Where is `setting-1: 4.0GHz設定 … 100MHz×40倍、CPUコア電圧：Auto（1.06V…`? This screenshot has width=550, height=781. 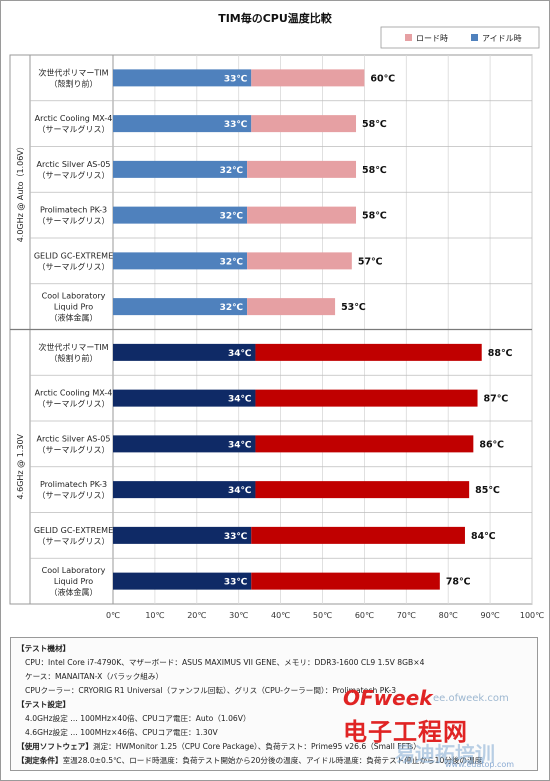
setting-1: 4.0GHz設定 … 100MHz×40倍、CPUコア電圧：Auto（1.06V… is located at coordinates (138, 718).